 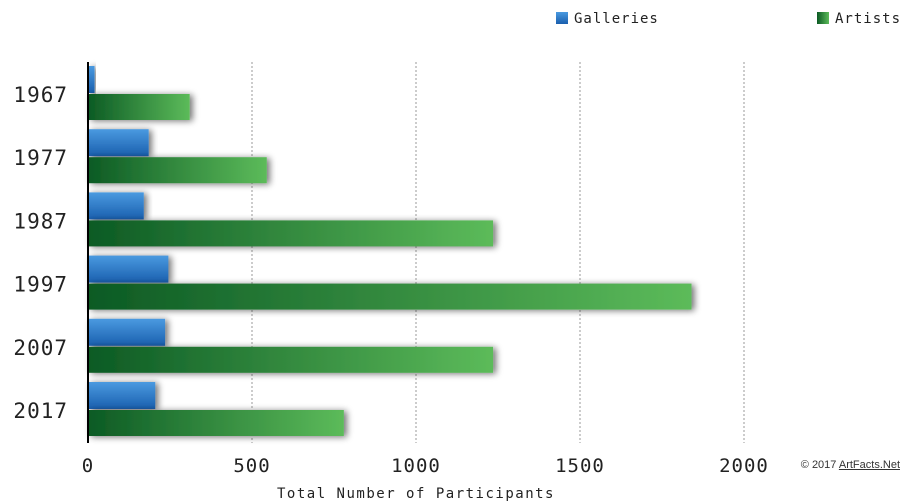 I want to click on category-label-1997: 1997, so click(x=40, y=285).